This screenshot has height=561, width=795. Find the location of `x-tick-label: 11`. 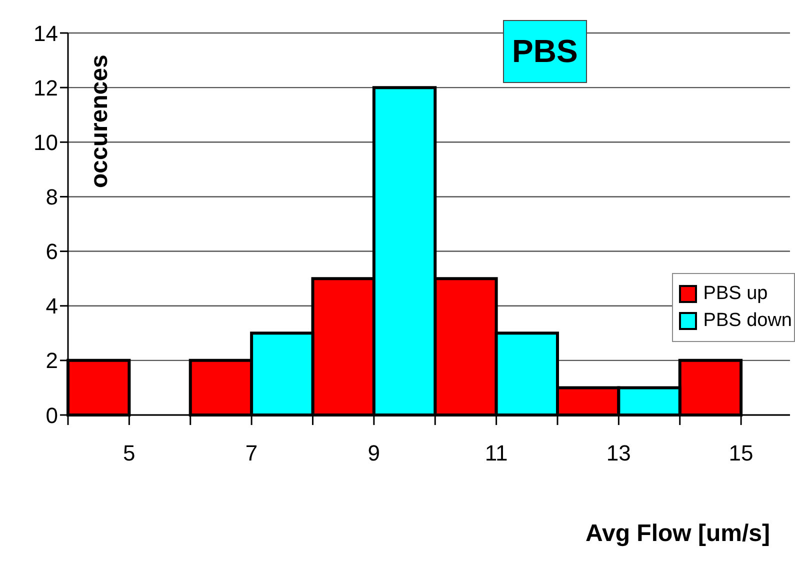

x-tick-label: 11 is located at coordinates (496, 453).